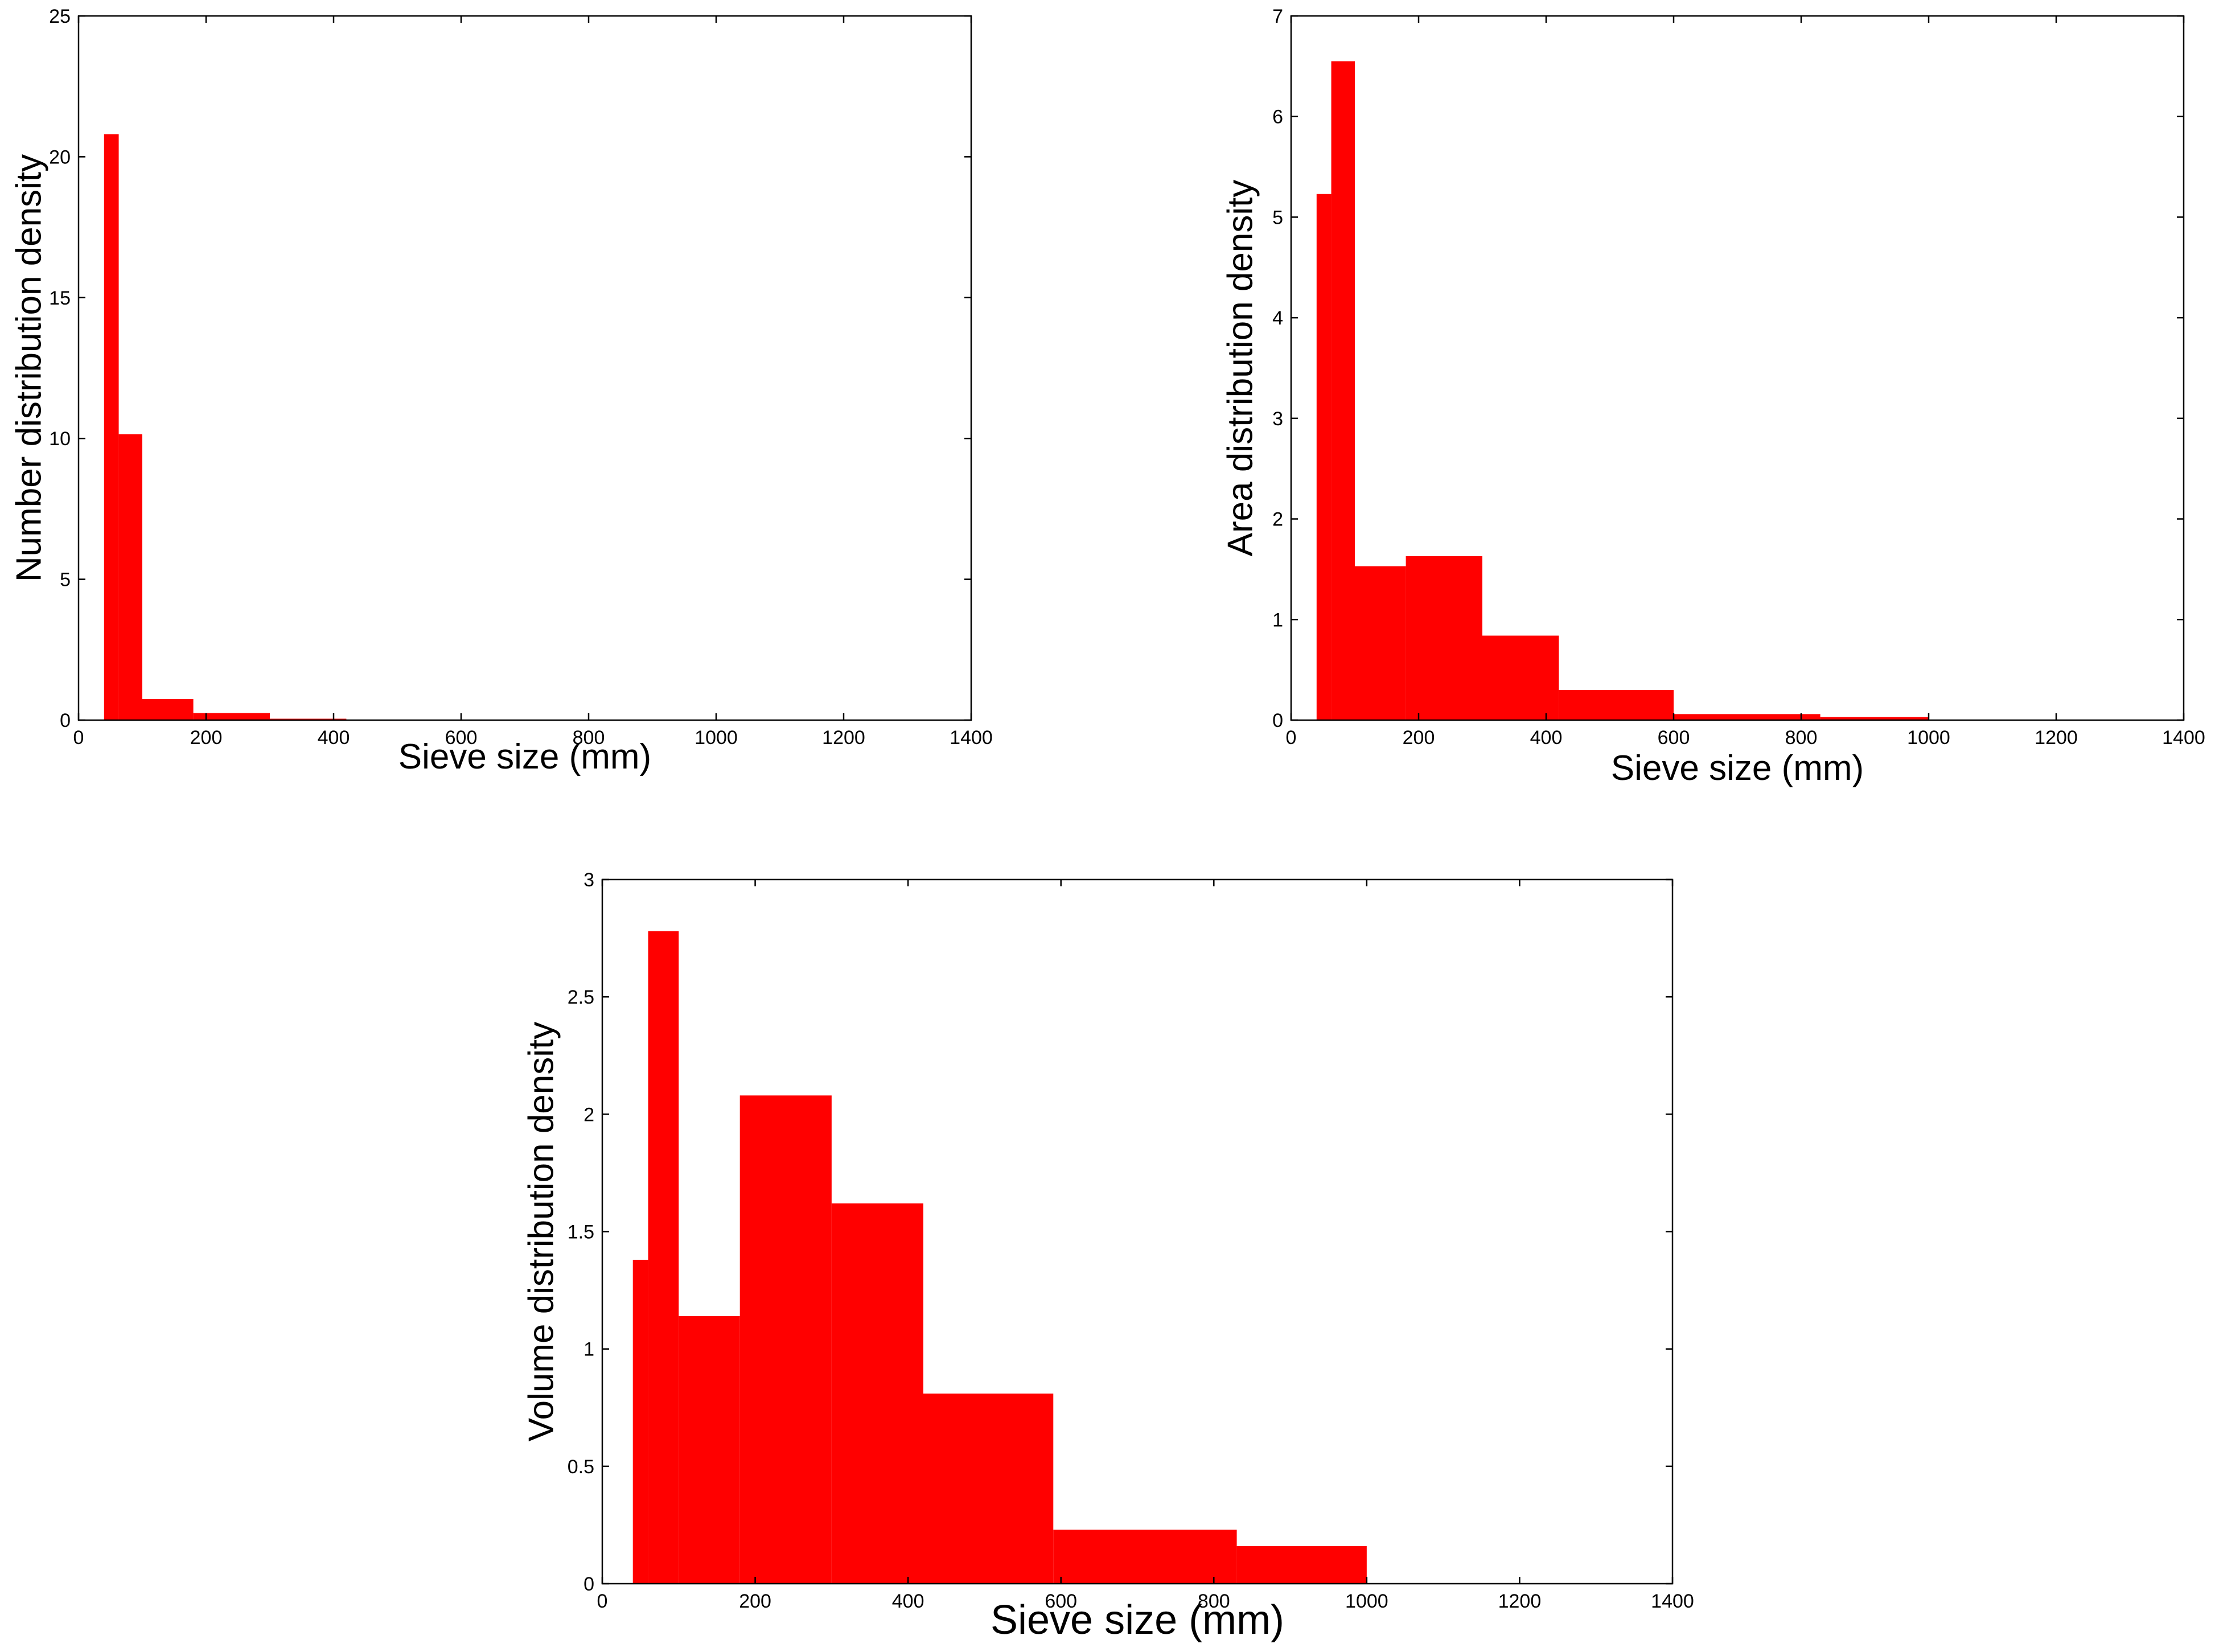  Describe the element at coordinates (28, 368) in the screenshot. I see `y-axis-label-number: Number distribution density` at that location.